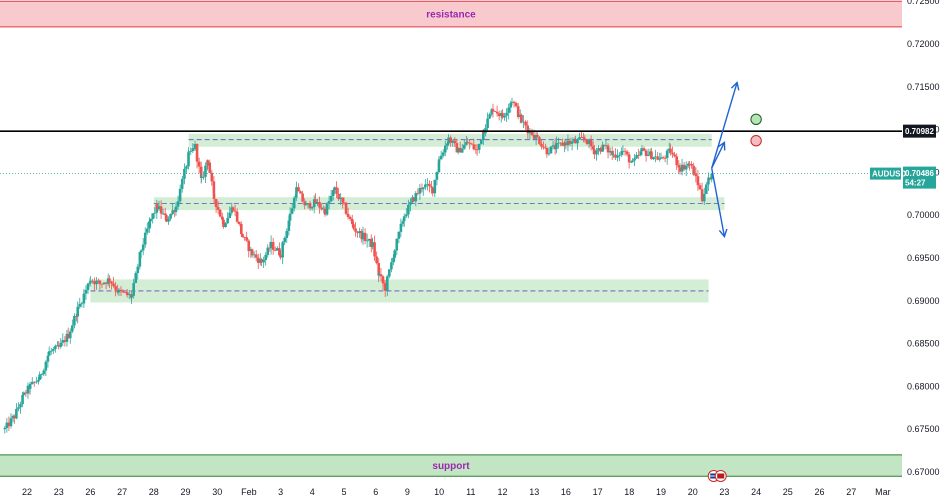 This screenshot has width=945, height=500. I want to click on price-axis-panel, so click(923, 241).